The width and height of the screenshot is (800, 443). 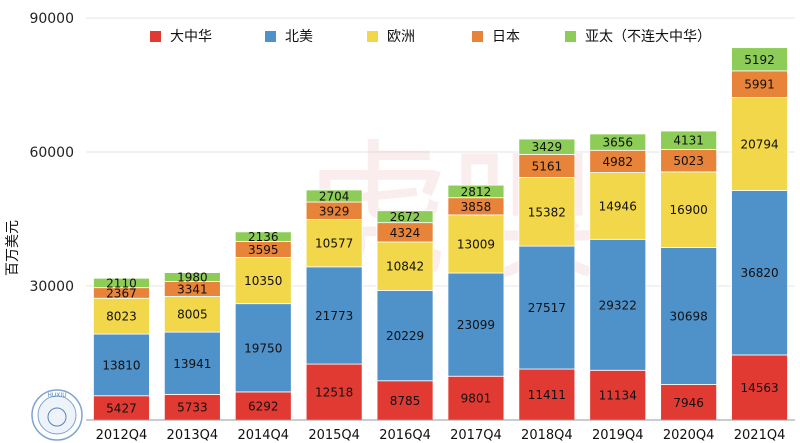 I want to click on y-tick-label: 90000, so click(x=51, y=19).